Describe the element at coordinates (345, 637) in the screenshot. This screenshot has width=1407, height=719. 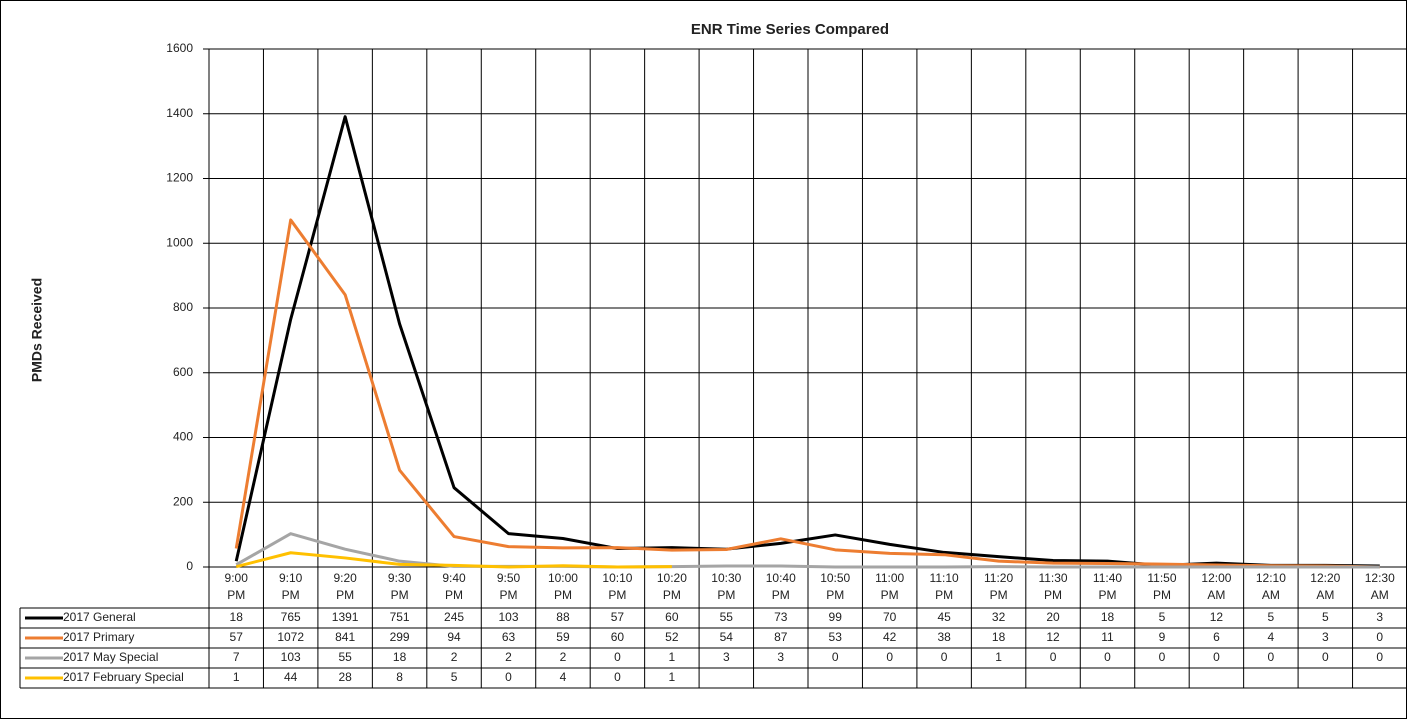
I see `table-value: 841` at that location.